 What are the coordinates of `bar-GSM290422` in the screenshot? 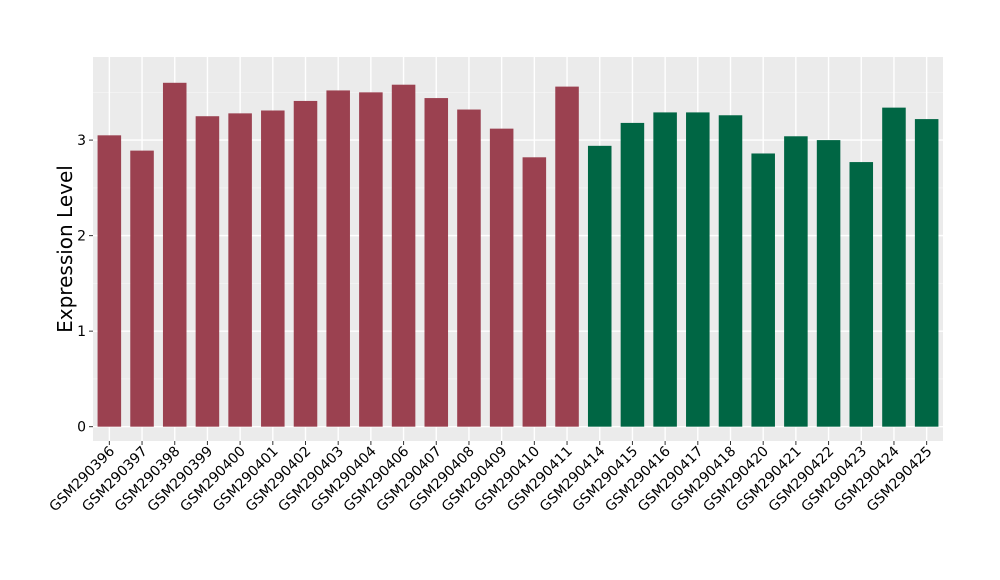 It's located at (828, 283).